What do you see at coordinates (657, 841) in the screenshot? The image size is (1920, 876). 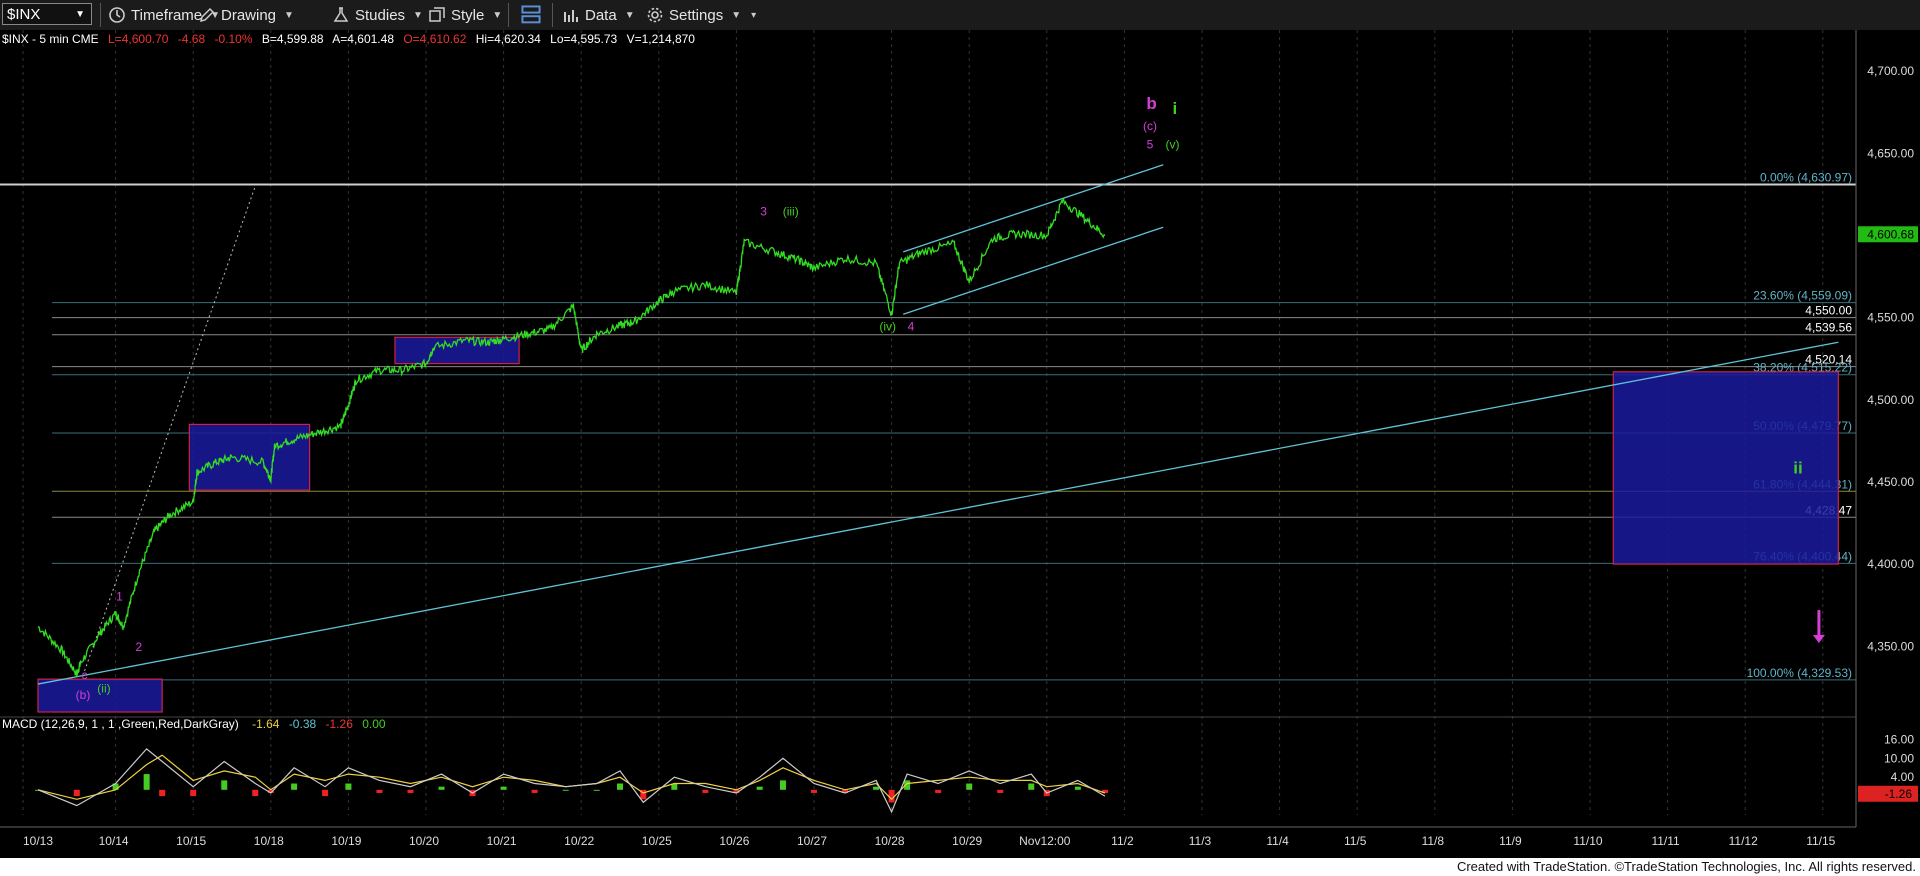 I see `x-tick-label: 10/25` at bounding box center [657, 841].